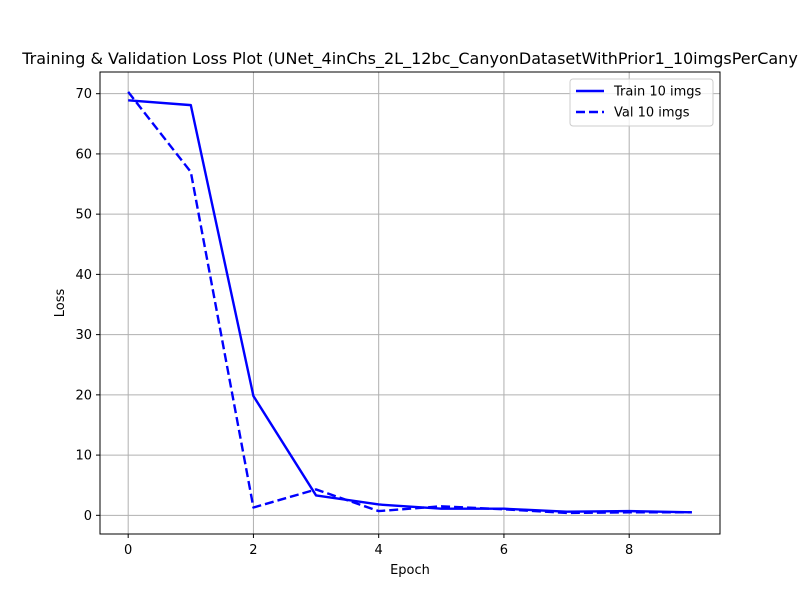 This screenshot has height=600, width=800. What do you see at coordinates (253, 550) in the screenshot?
I see `x-tick-label: 2` at bounding box center [253, 550].